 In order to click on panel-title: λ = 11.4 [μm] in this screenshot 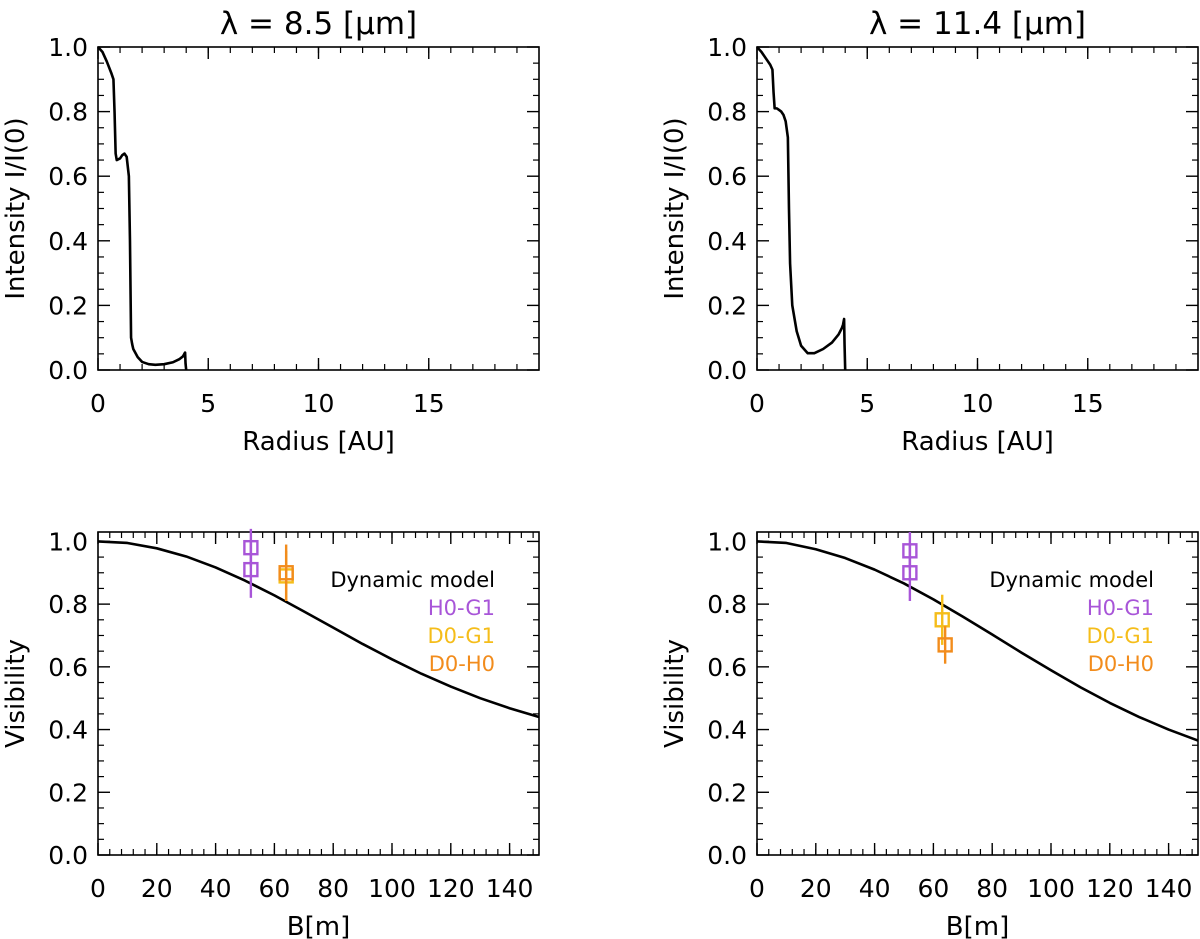, I will do `click(977, 24)`.